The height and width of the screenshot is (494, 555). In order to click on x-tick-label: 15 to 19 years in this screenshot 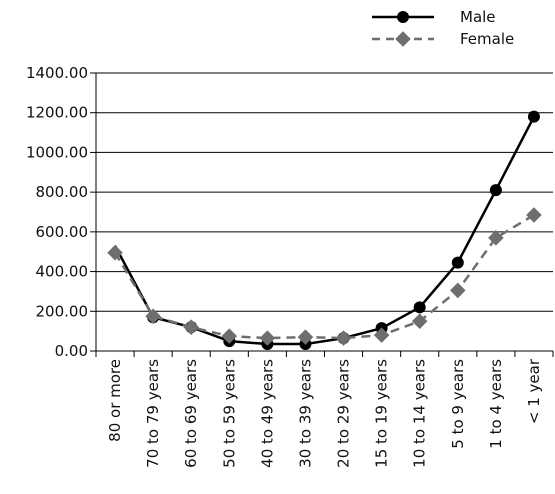, I will do `click(382, 413)`.